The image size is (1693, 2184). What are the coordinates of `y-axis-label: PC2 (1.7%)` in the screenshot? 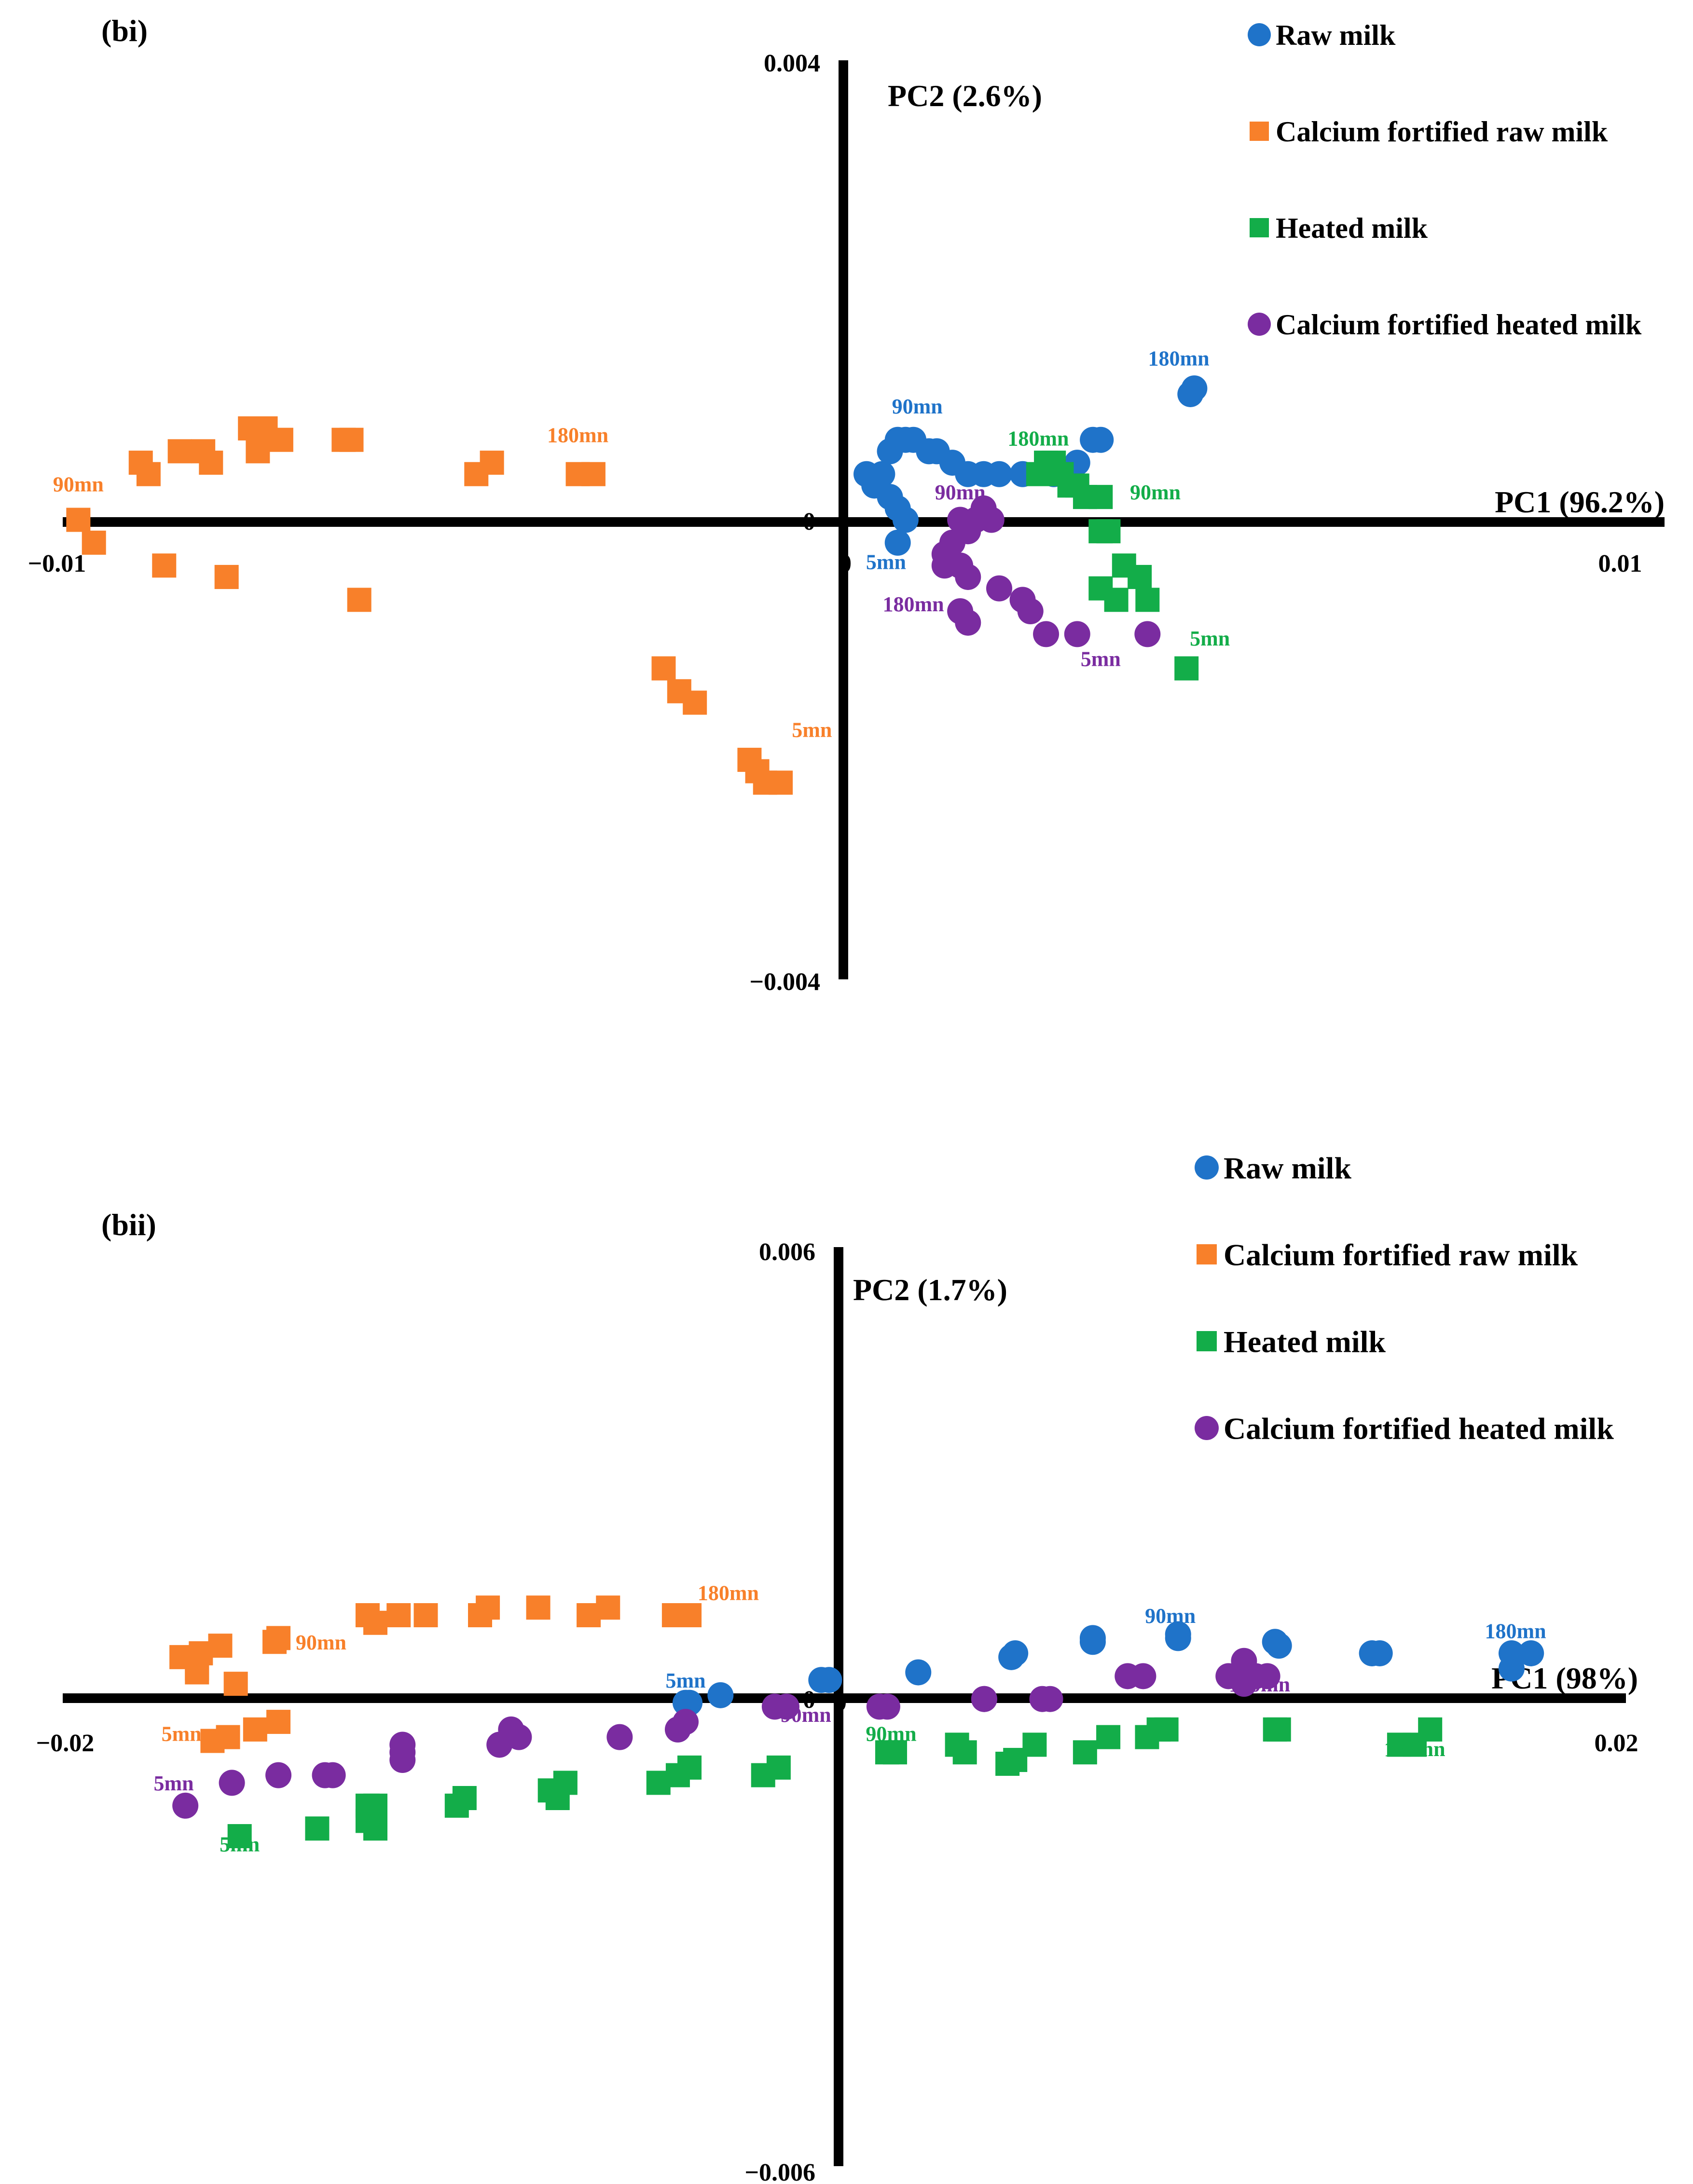 It's located at (930, 1290).